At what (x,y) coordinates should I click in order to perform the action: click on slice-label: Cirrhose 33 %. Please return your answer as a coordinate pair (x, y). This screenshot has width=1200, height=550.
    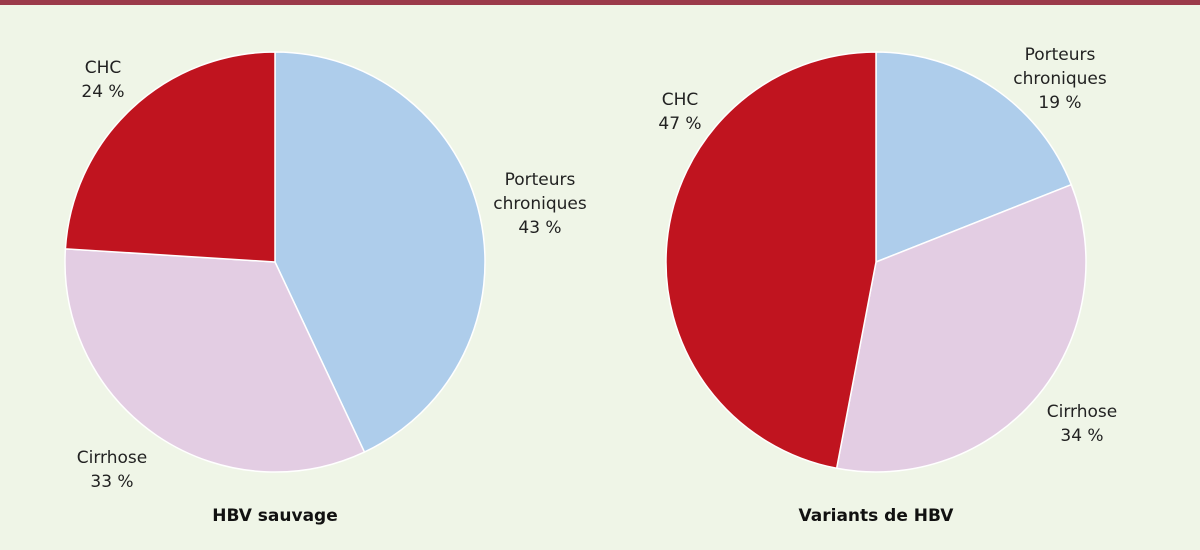
    Looking at the image, I should click on (112, 470).